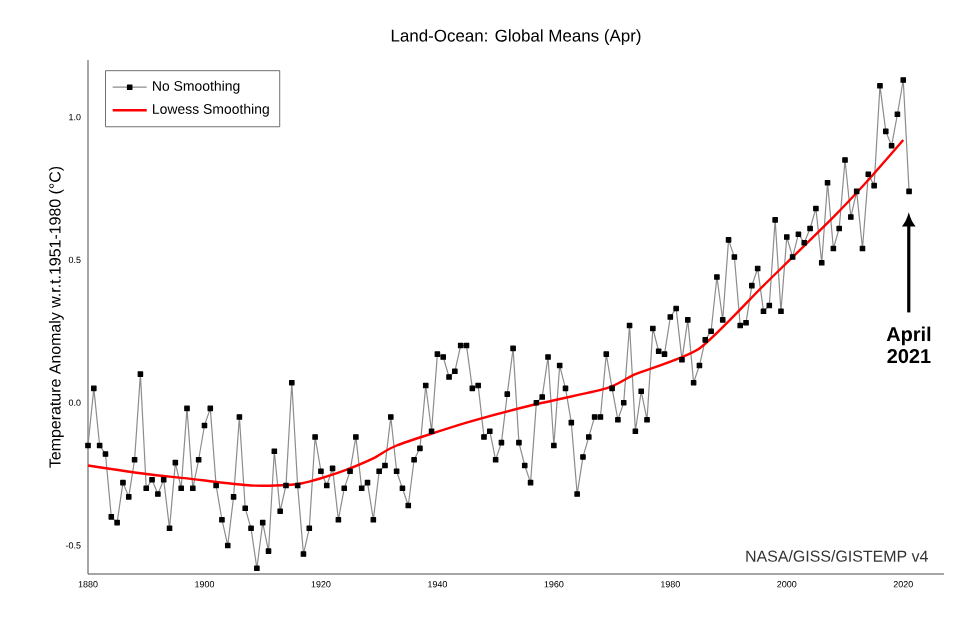 Image resolution: width=960 pixels, height=640 pixels. I want to click on annotation: April 2021, so click(908, 345).